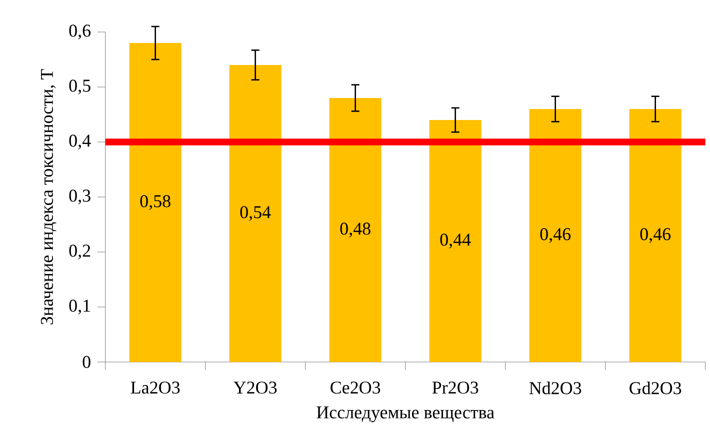 The height and width of the screenshot is (434, 710). What do you see at coordinates (80, 32) in the screenshot?
I see `y-tick-label: 0,6` at bounding box center [80, 32].